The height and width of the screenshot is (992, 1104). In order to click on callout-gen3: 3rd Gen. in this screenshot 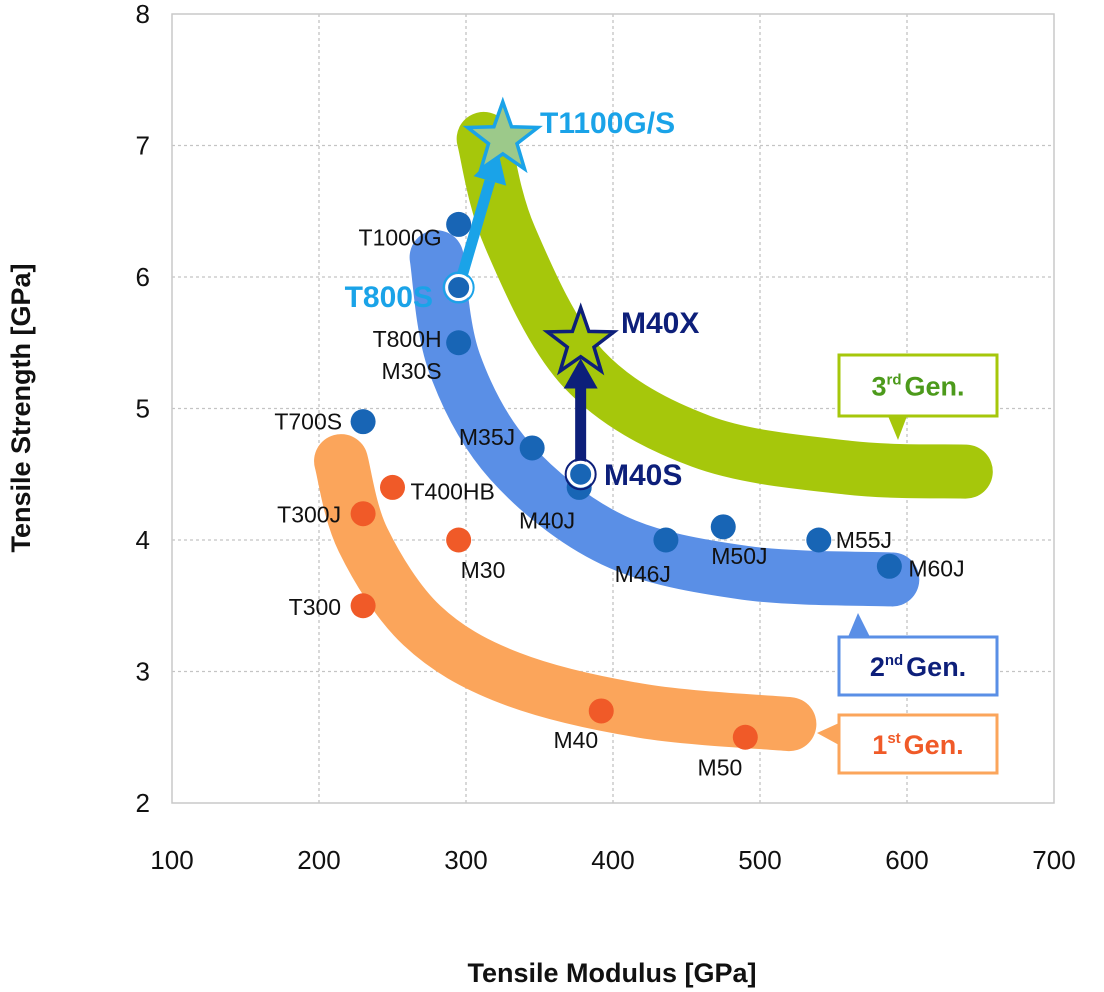, I will do `click(918, 396)`.